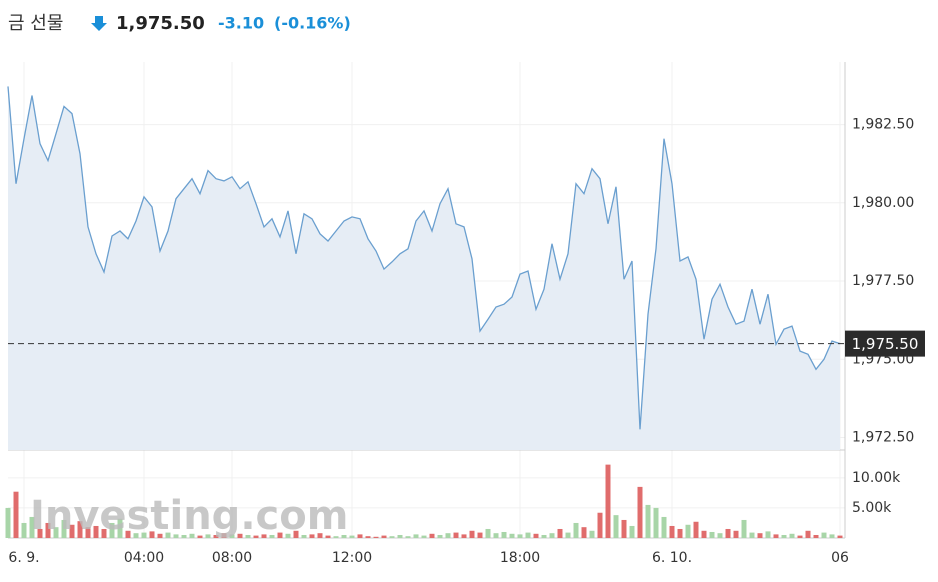  I want to click on y-tick-label: 1,982.50, so click(883, 125).